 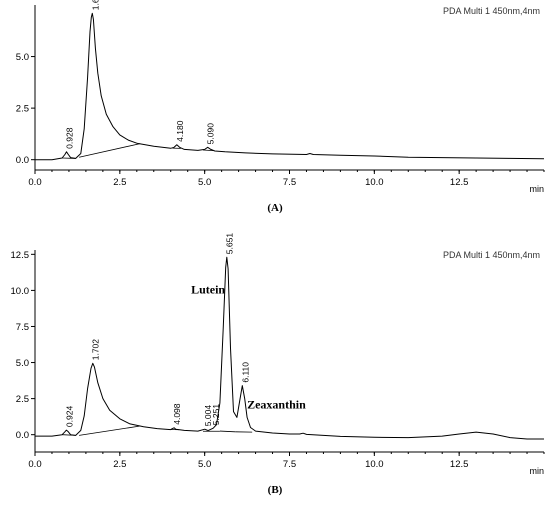 What do you see at coordinates (180, 131) in the screenshot?
I see `peak-label: 4.180` at bounding box center [180, 131].